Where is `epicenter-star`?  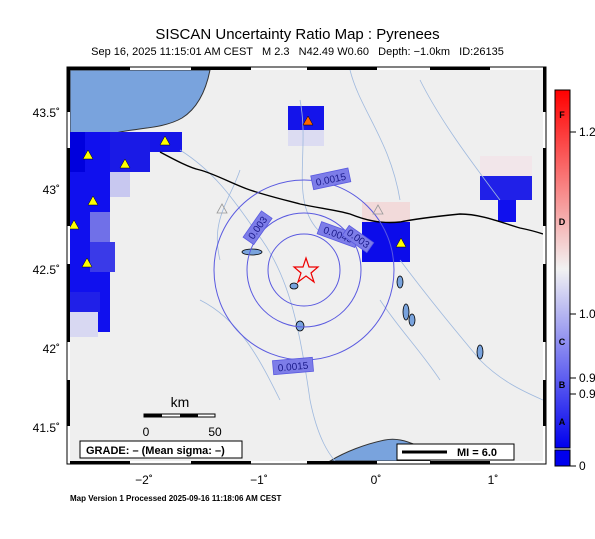 epicenter-star is located at coordinates (306, 270).